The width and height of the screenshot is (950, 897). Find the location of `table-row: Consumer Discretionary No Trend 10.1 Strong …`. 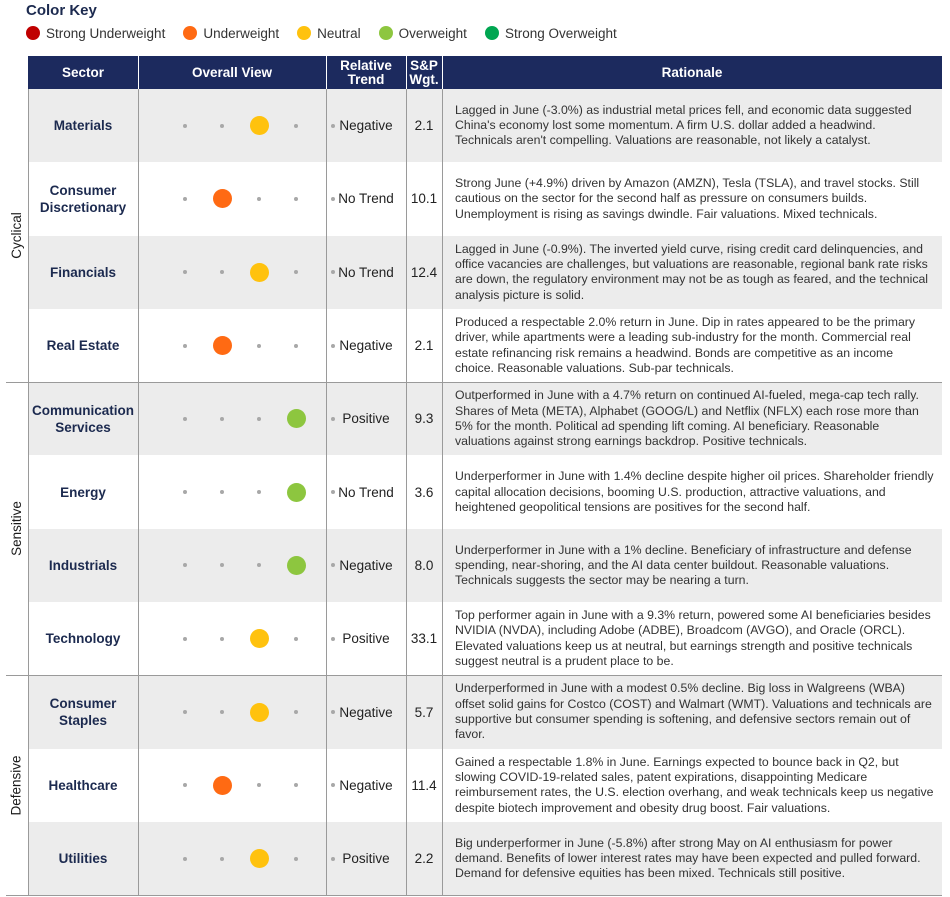

table-row: Consumer Discretionary No Trend 10.1 Strong … is located at coordinates (485, 198).